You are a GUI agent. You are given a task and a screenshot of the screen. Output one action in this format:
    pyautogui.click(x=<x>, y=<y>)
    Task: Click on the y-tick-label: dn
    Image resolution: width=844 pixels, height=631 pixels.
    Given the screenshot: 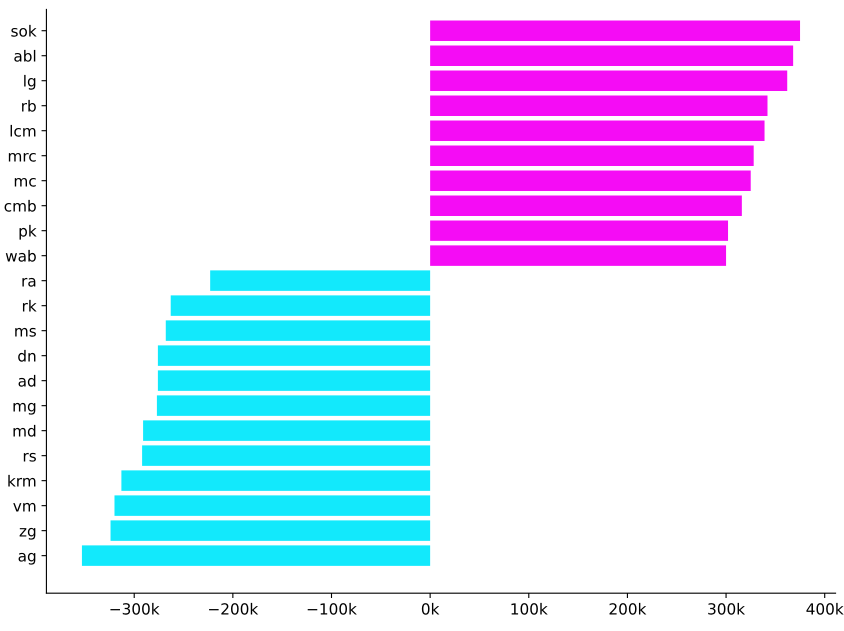 What is the action you would take?
    pyautogui.click(x=27, y=356)
    